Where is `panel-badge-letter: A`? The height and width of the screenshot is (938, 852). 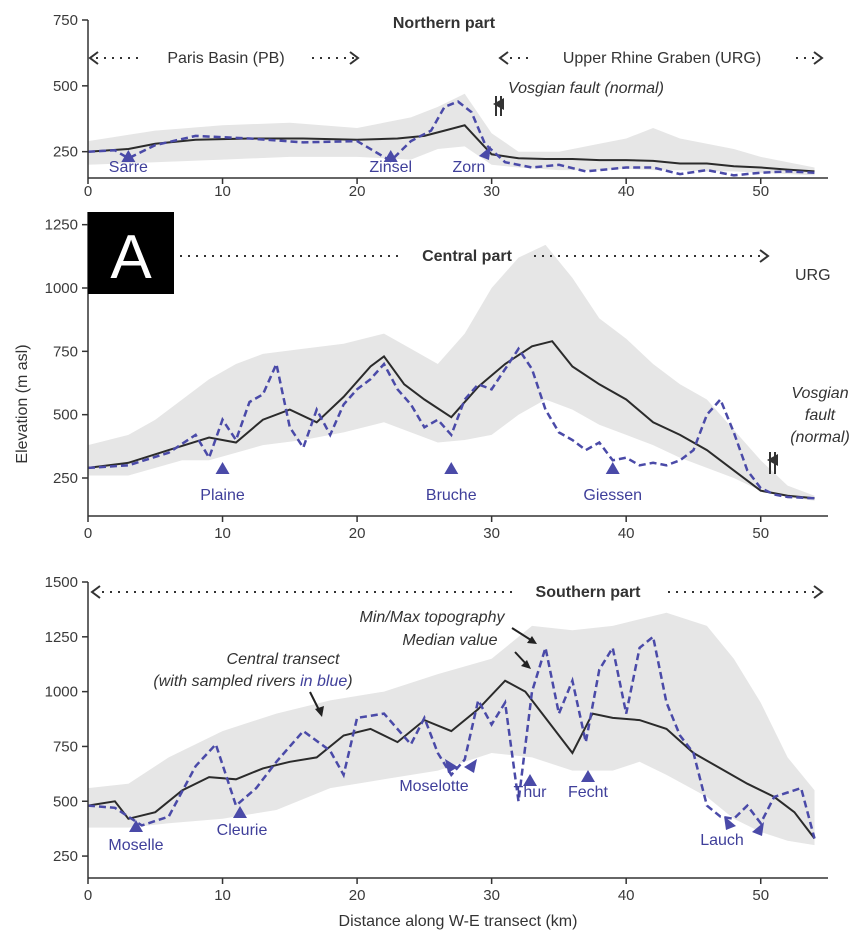
panel-badge-letter: A is located at coordinates (131, 257).